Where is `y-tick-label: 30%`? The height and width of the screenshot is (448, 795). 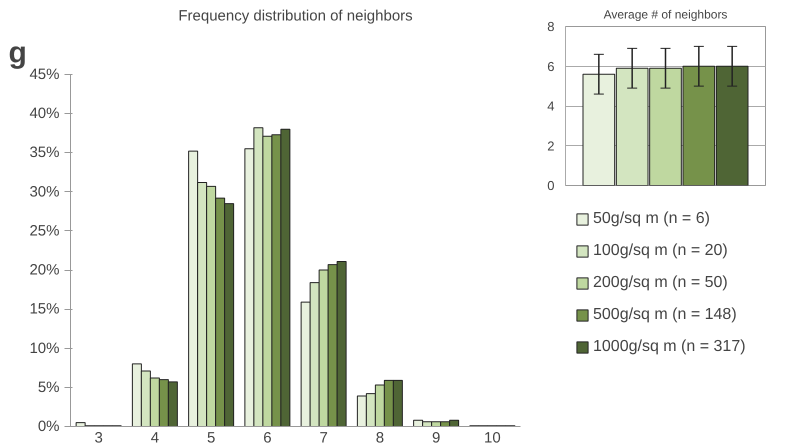
y-tick-label: 30% is located at coordinates (44, 191).